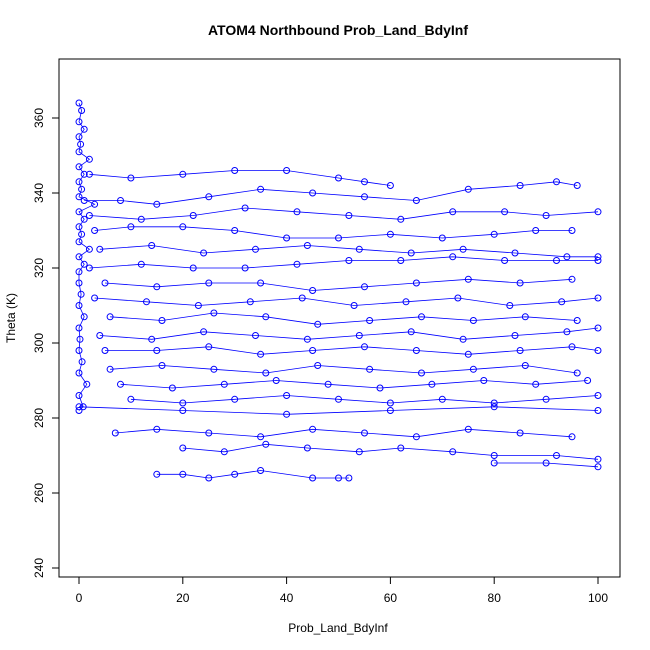 Image resolution: width=650 pixels, height=650 pixels. I want to click on x-axis: 0 20 40 60 80 100, so click(342, 590).